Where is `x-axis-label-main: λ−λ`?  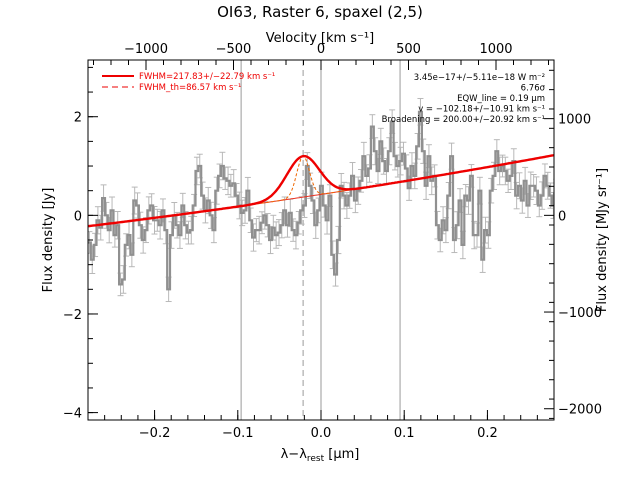
x-axis-label-main: λ−λ is located at coordinates (294, 454).